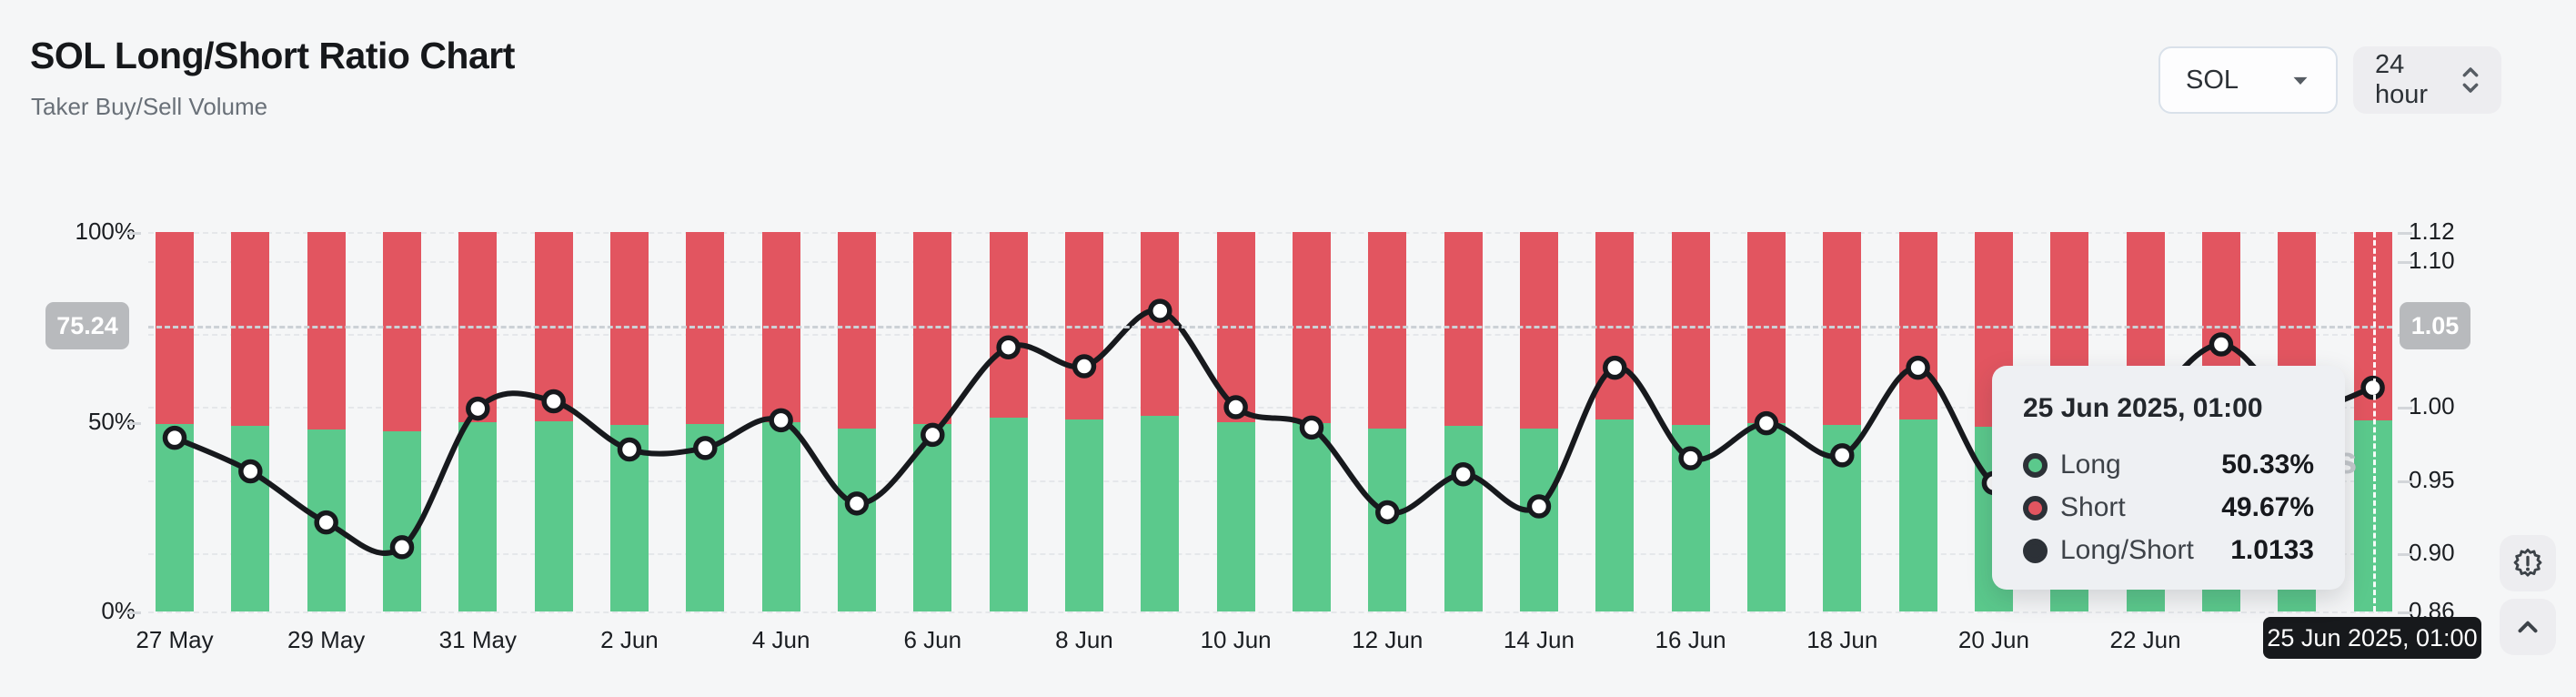 This screenshot has height=697, width=2576. Describe the element at coordinates (856, 421) in the screenshot. I see `bar-5-Jun` at that location.